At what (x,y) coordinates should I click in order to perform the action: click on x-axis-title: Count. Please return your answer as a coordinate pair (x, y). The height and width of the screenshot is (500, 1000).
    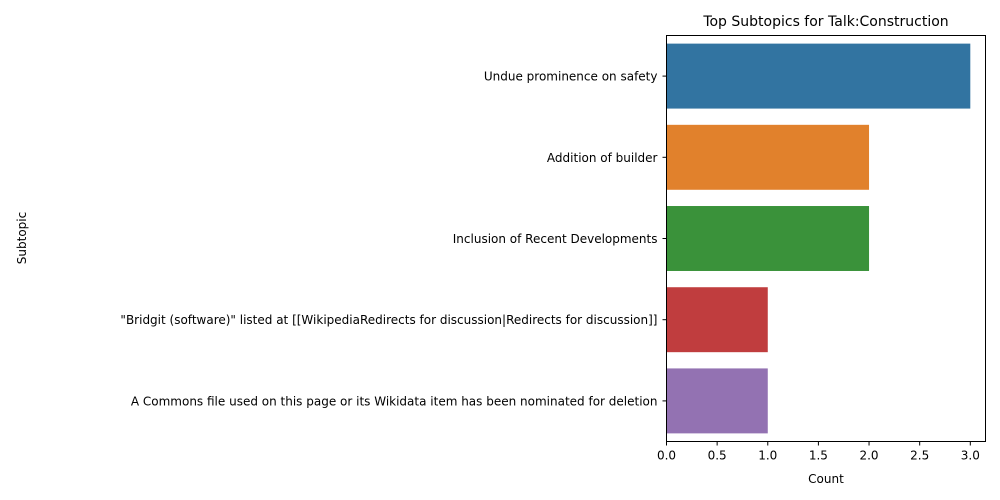
    Looking at the image, I should click on (826, 479).